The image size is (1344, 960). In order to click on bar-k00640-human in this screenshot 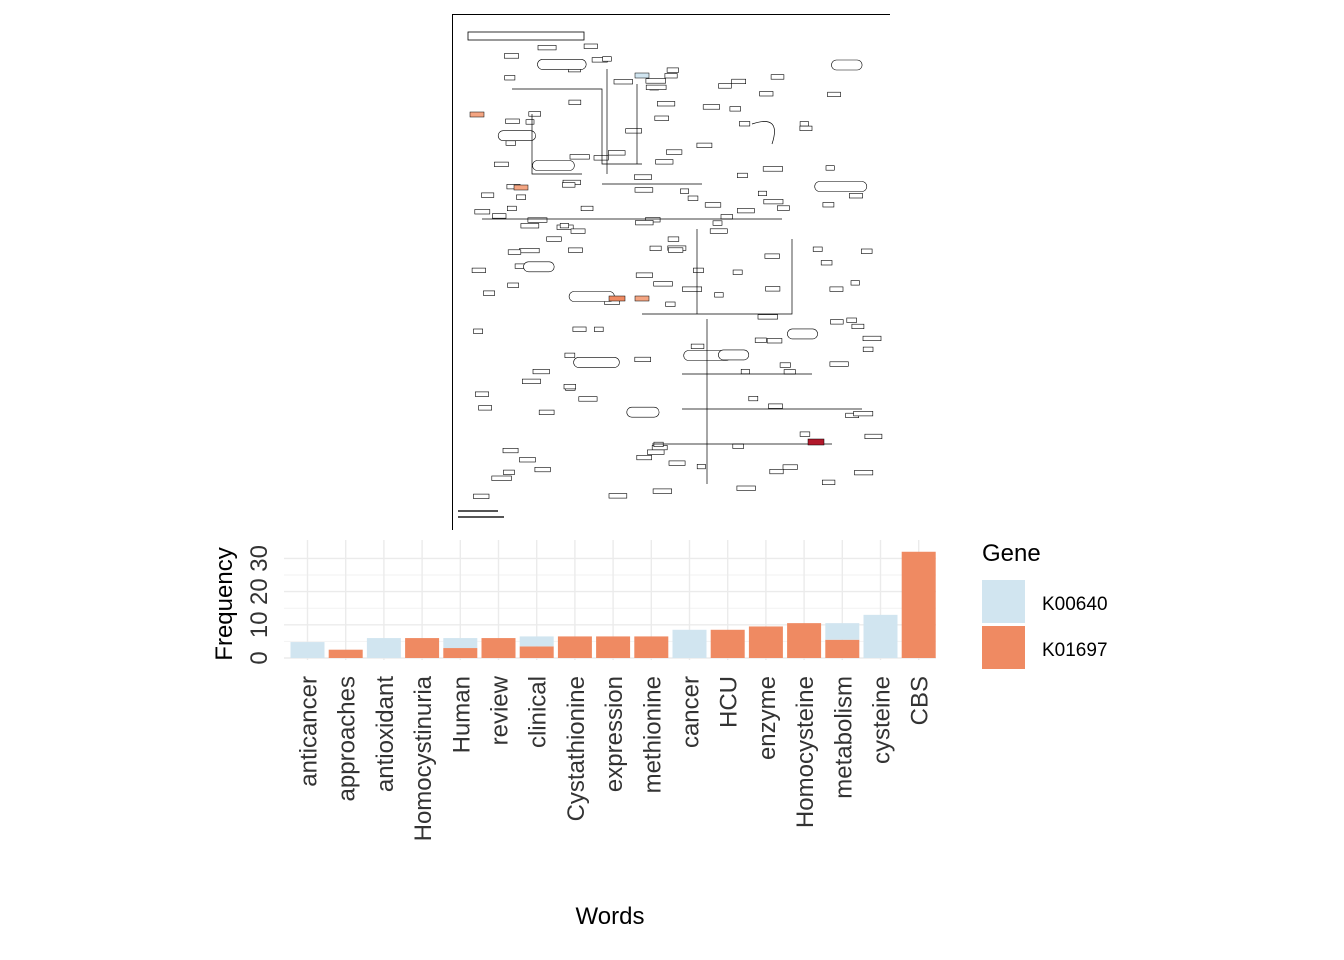, I will do `click(460, 643)`.